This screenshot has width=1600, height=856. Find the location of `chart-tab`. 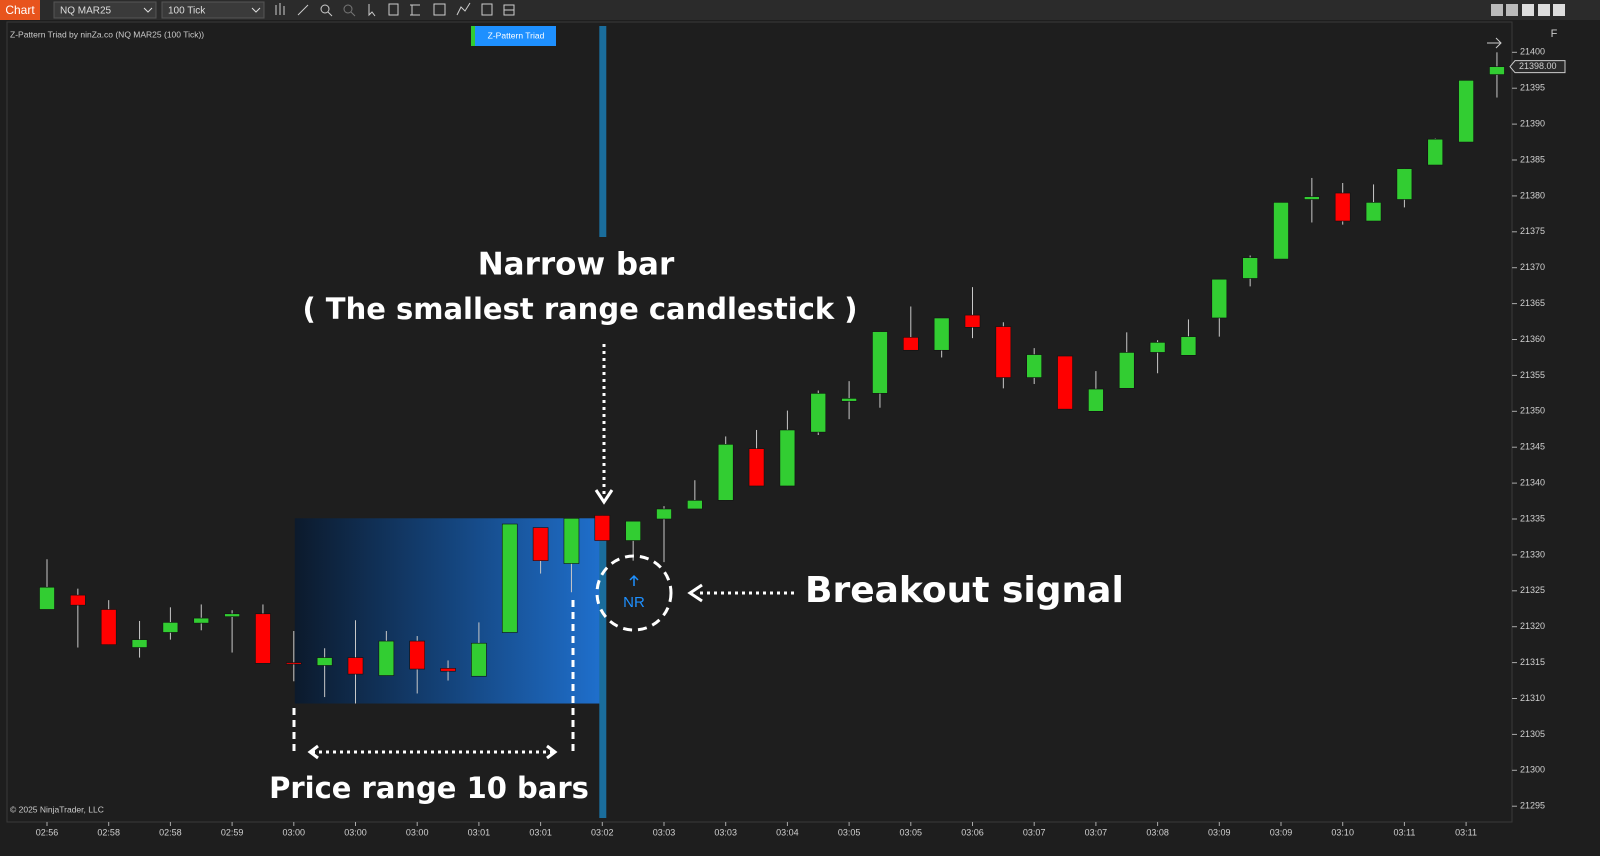

chart-tab is located at coordinates (20, 10).